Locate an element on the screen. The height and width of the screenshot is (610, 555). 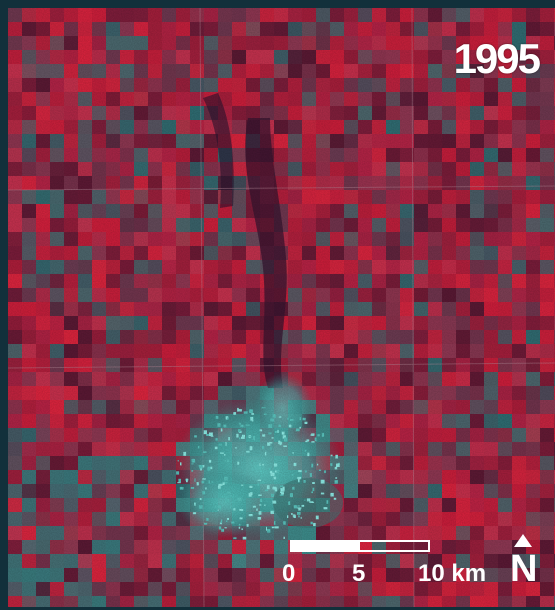
scale-label-5: 5 is located at coordinates (359, 573).